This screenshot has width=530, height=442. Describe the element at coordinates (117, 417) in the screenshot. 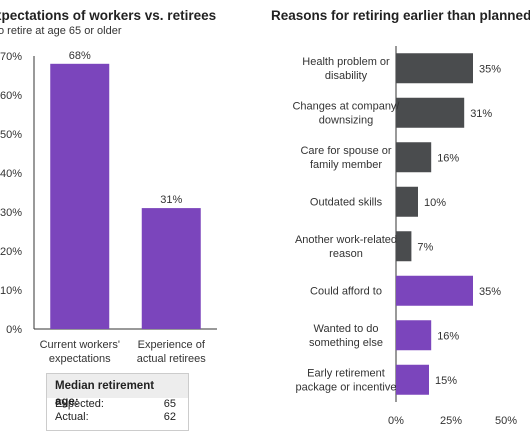

I see `median-row-actual: Actual: 62` at that location.